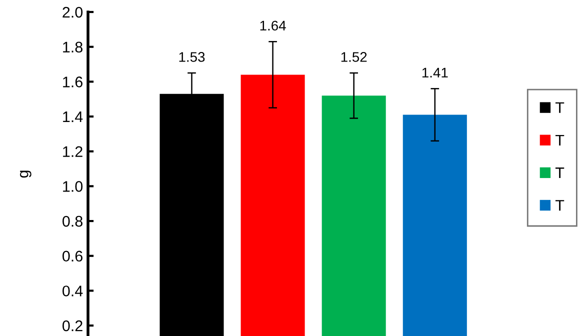 Image resolution: width=582 pixels, height=336 pixels. Describe the element at coordinates (72, 151) in the screenshot. I see `y-tick-label: 1.2` at that location.